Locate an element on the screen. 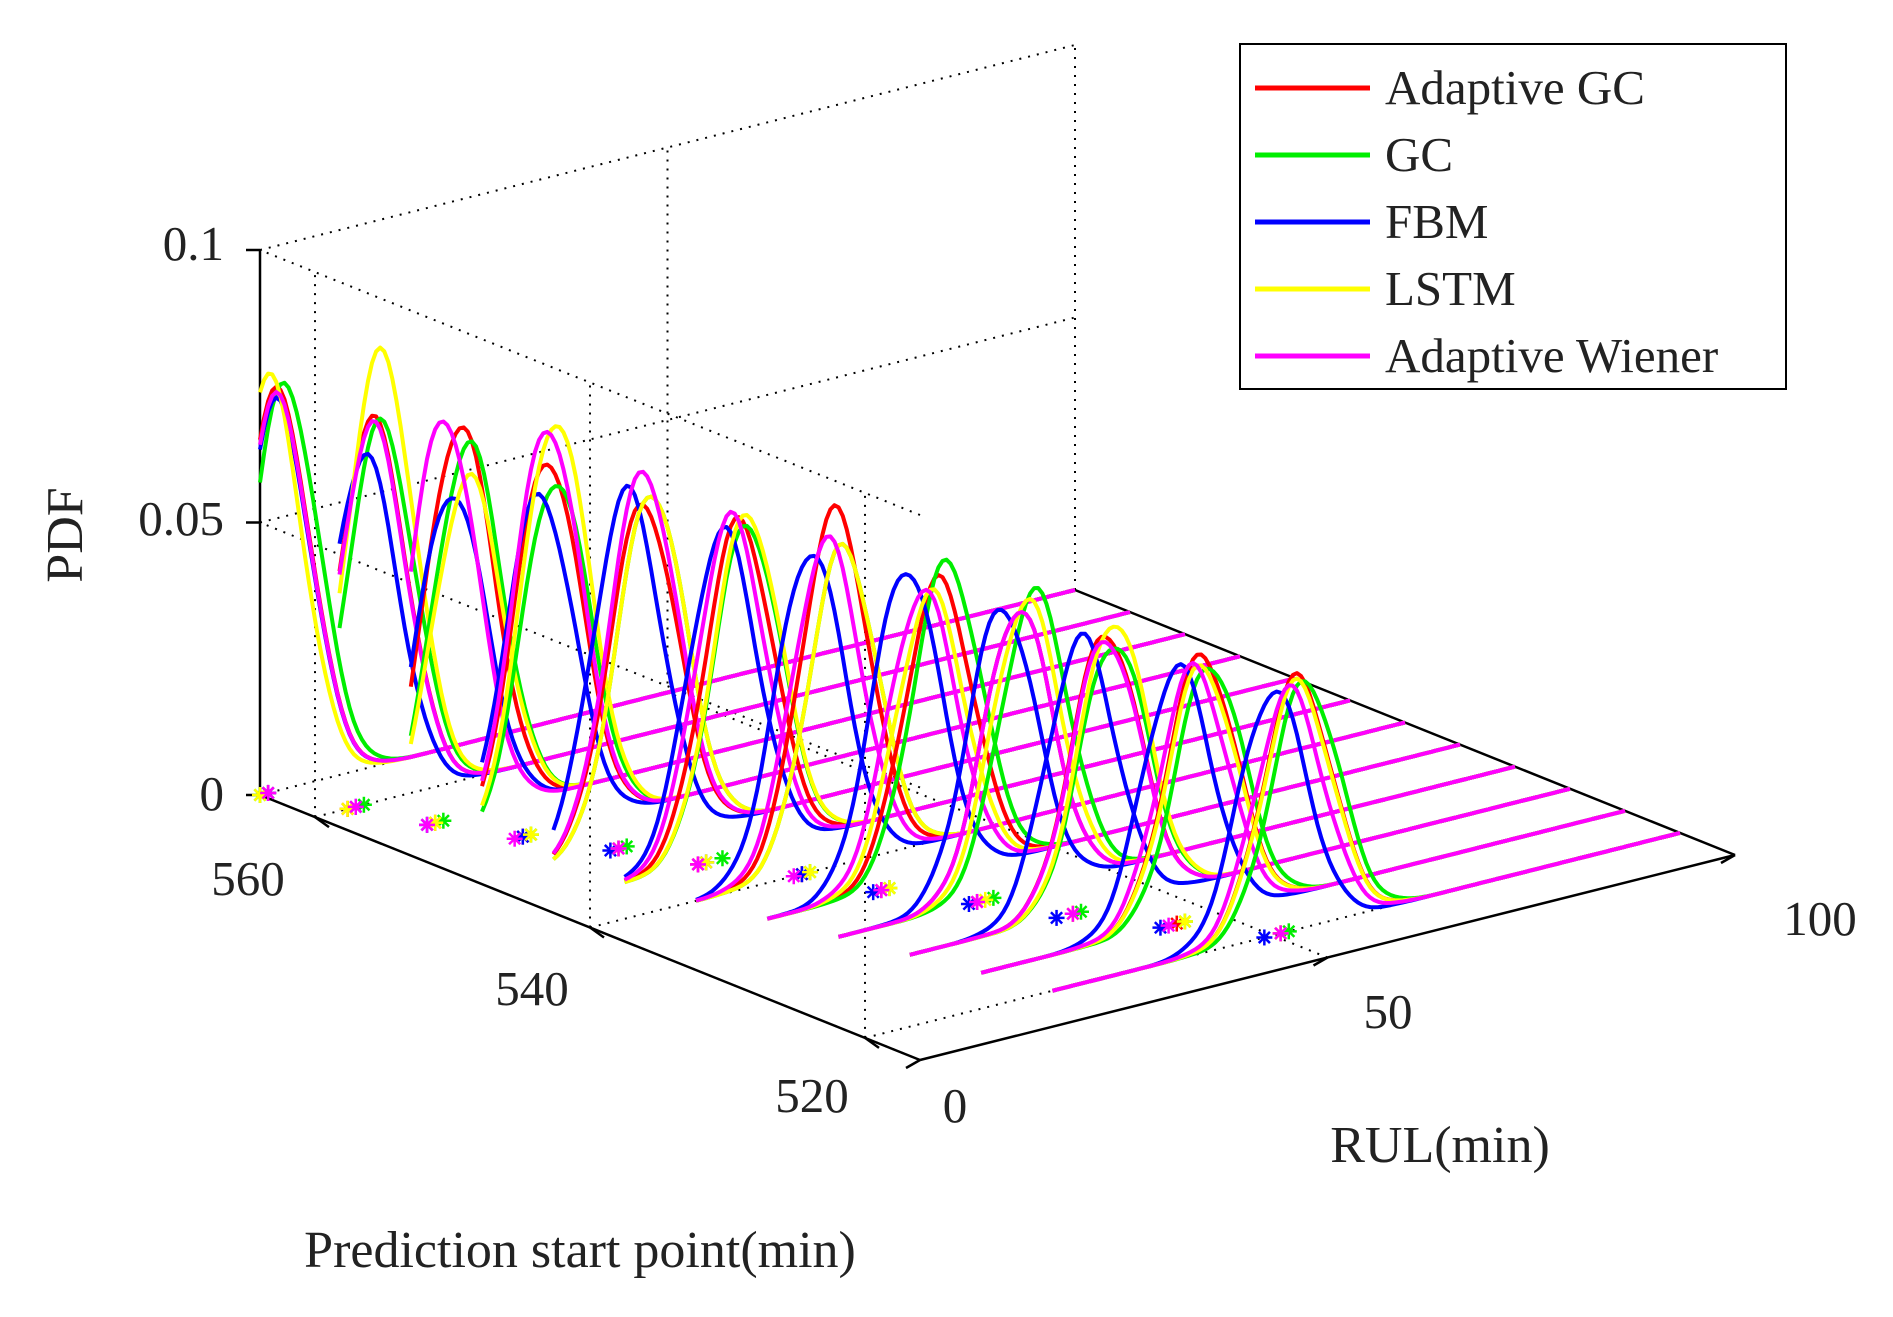 This screenshot has height=1317, width=1893. y-axis-label: Prediction start point(min) is located at coordinates (580, 1250).